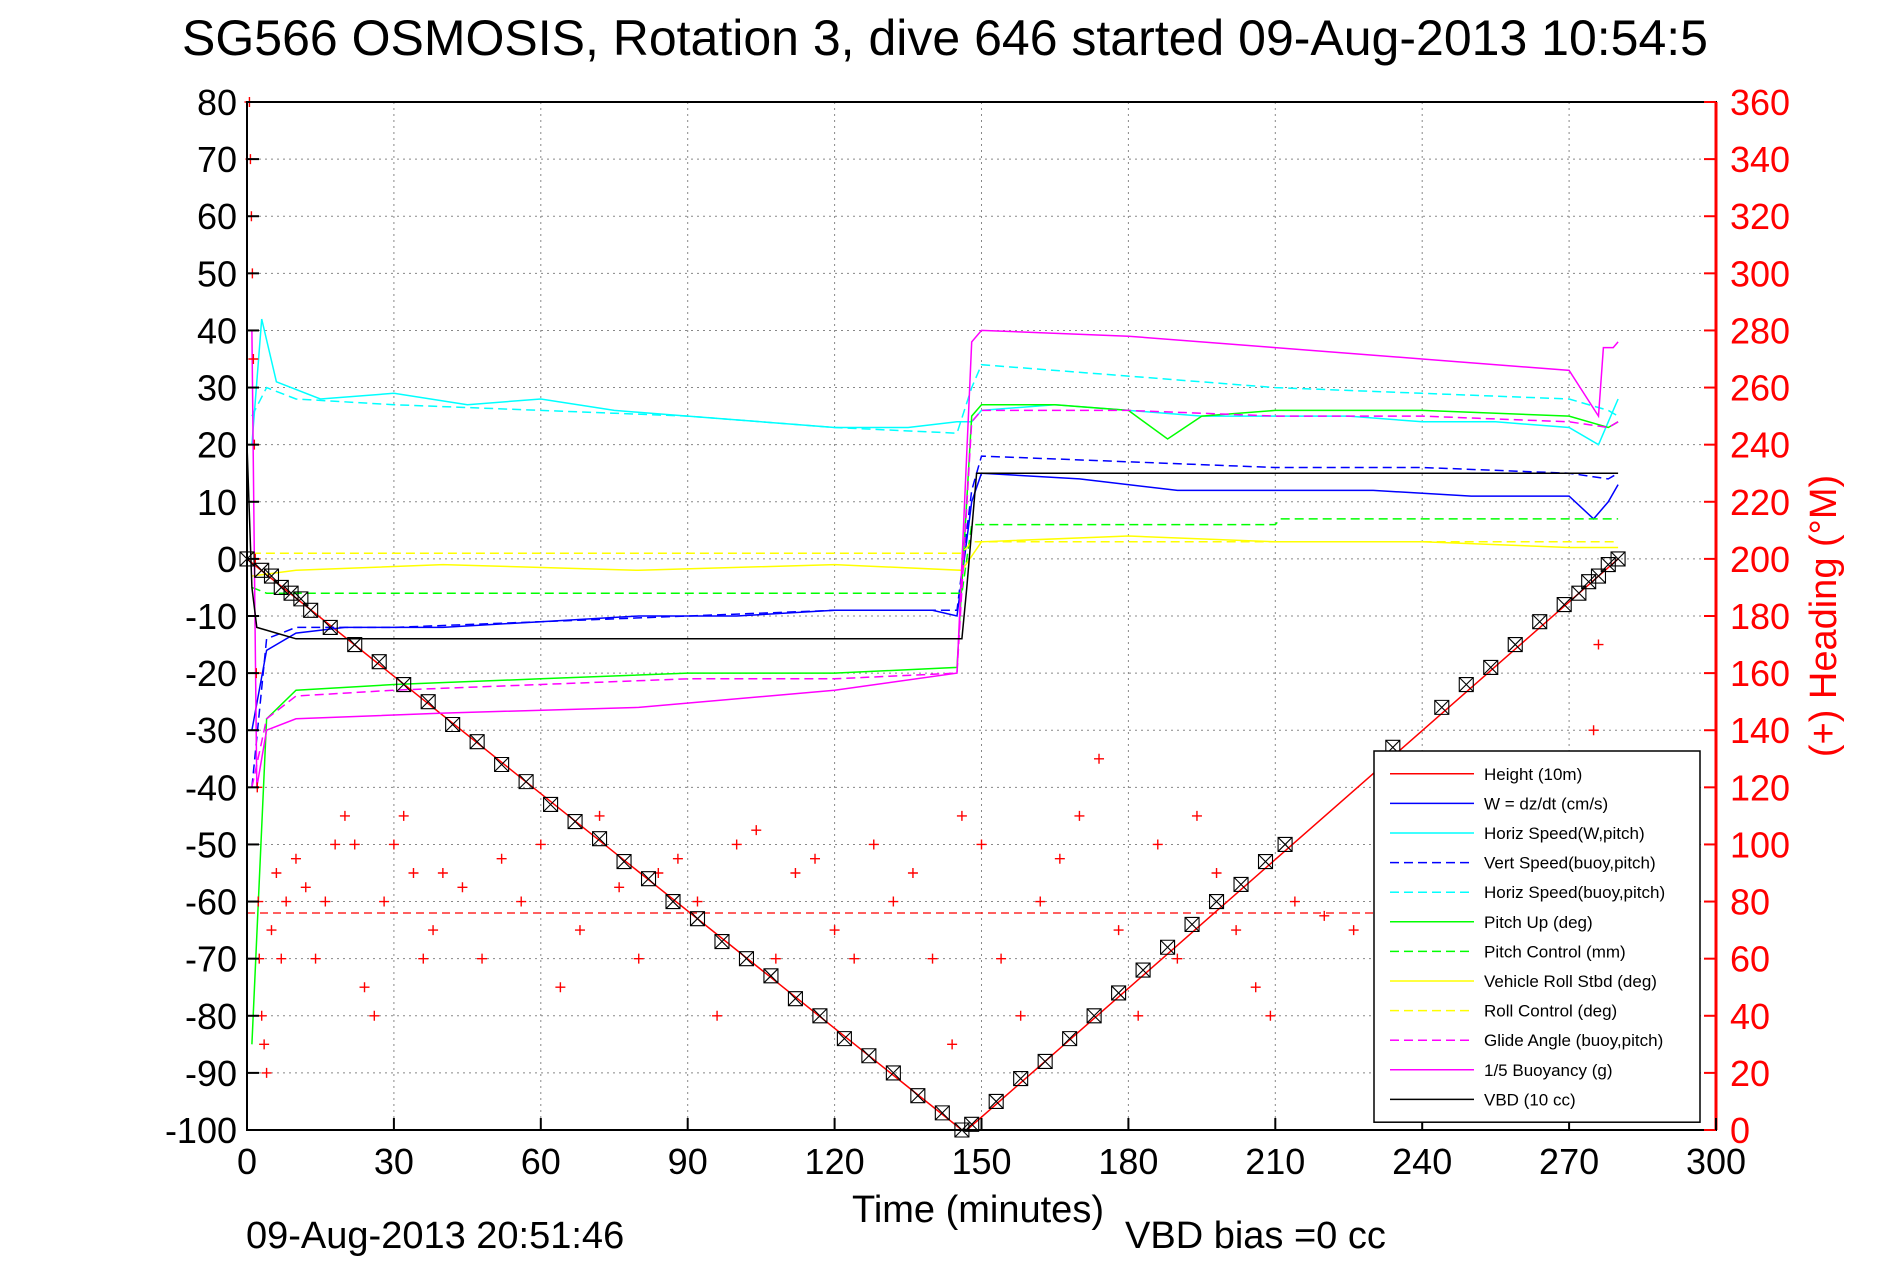 The height and width of the screenshot is (1262, 1891). What do you see at coordinates (1760, 616) in the screenshot?
I see `right-tick-label: 180` at bounding box center [1760, 616].